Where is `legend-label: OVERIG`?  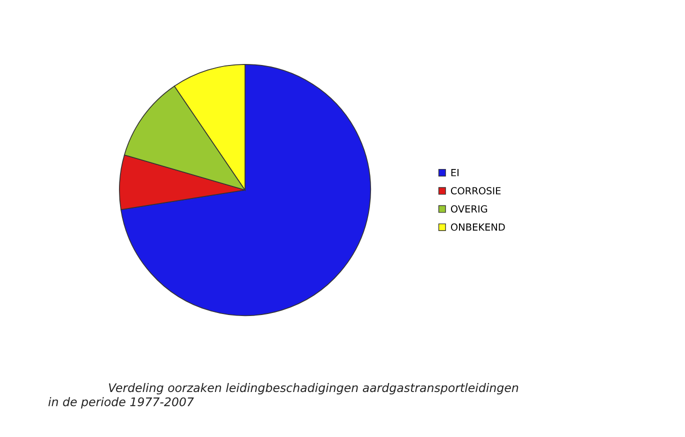 legend-label: OVERIG is located at coordinates (469, 209).